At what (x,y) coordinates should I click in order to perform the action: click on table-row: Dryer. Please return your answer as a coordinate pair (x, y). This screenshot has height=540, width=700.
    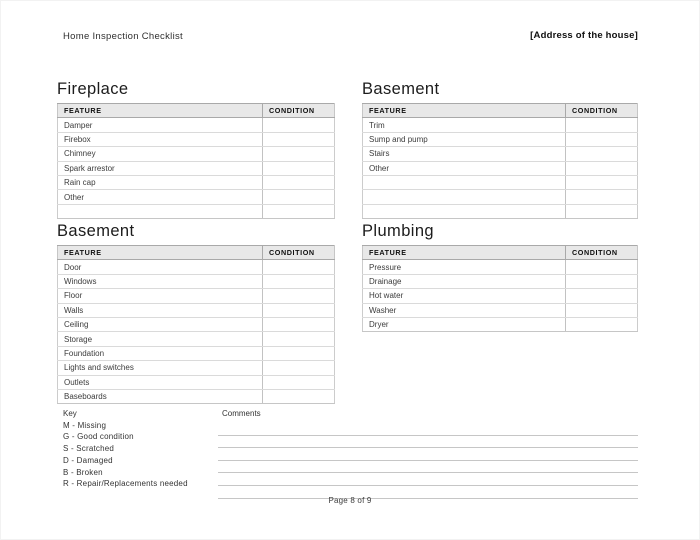
    Looking at the image, I should click on (500, 325).